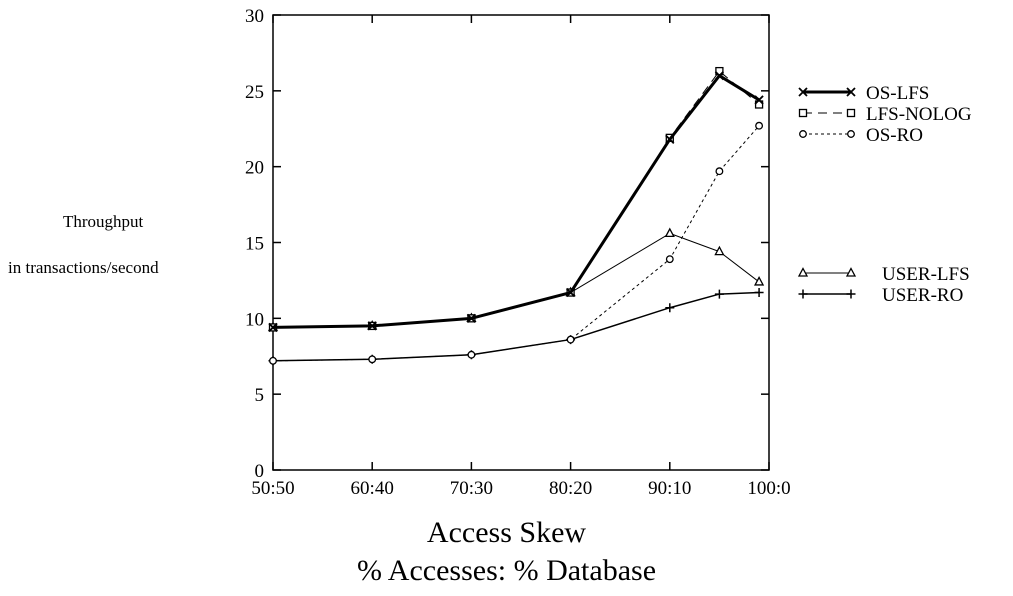 The width and height of the screenshot is (1013, 596). I want to click on y-tick-label: 30, so click(254, 16).